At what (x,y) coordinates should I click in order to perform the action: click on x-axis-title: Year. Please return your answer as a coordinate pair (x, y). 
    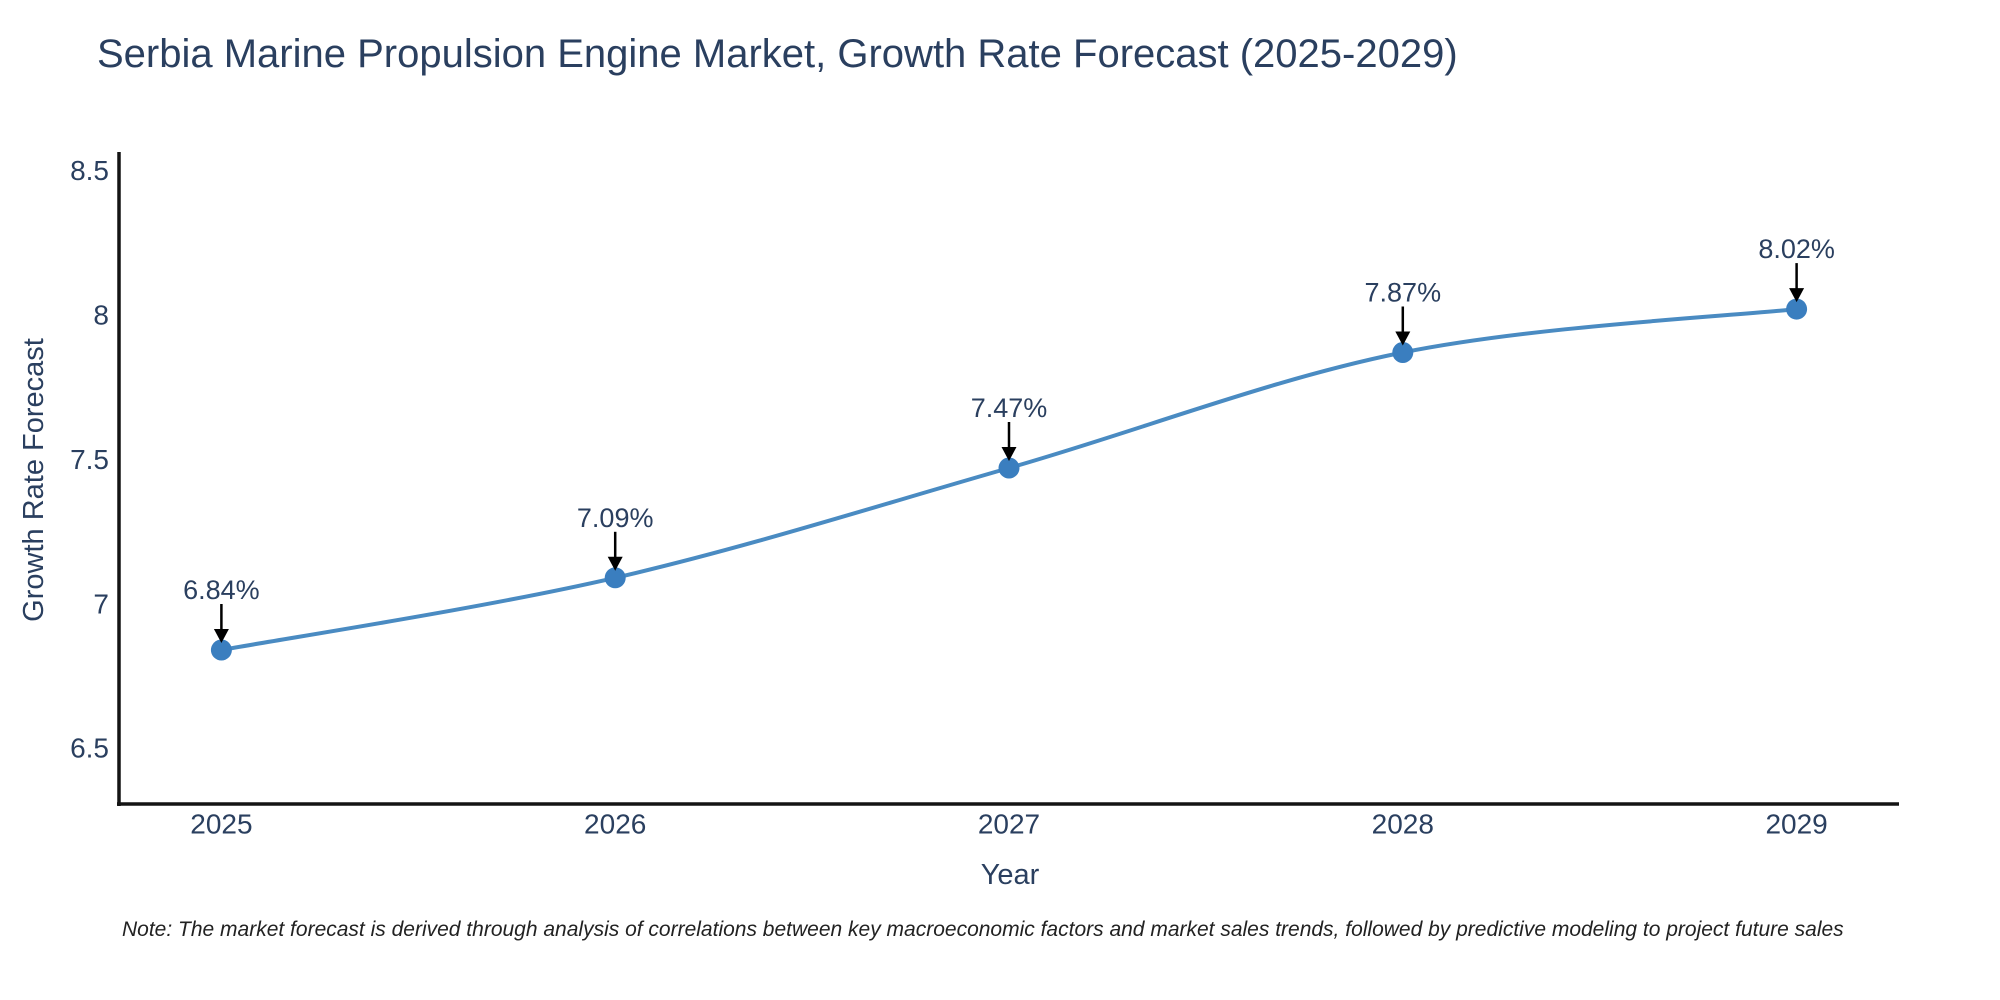
    Looking at the image, I should click on (1010, 875).